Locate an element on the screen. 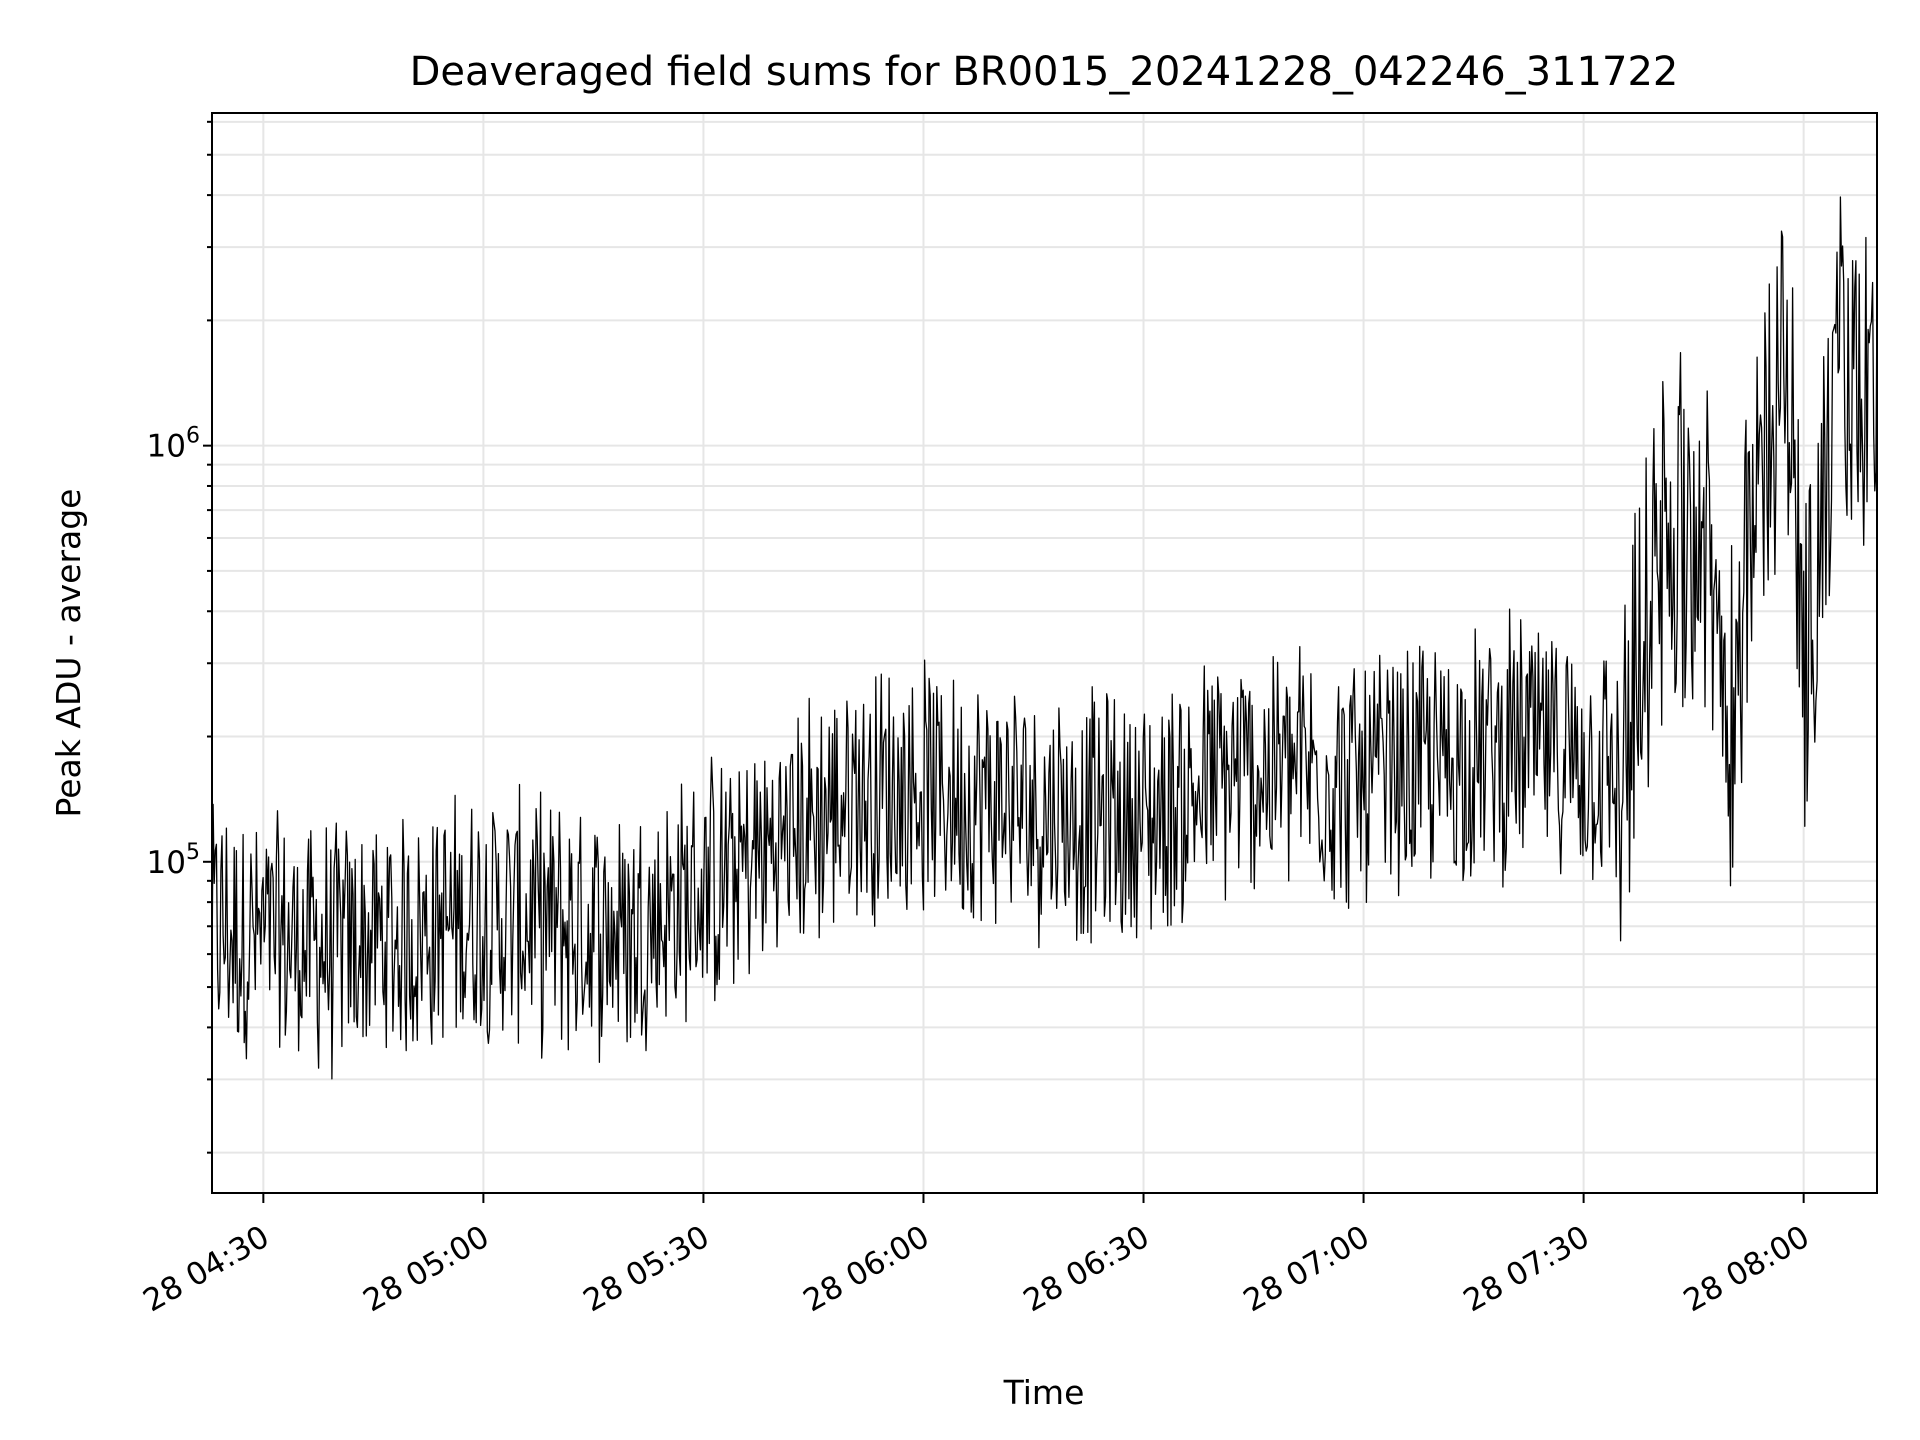 The height and width of the screenshot is (1440, 1920). y-axis-title: Peak ADU - average is located at coordinates (68, 653).